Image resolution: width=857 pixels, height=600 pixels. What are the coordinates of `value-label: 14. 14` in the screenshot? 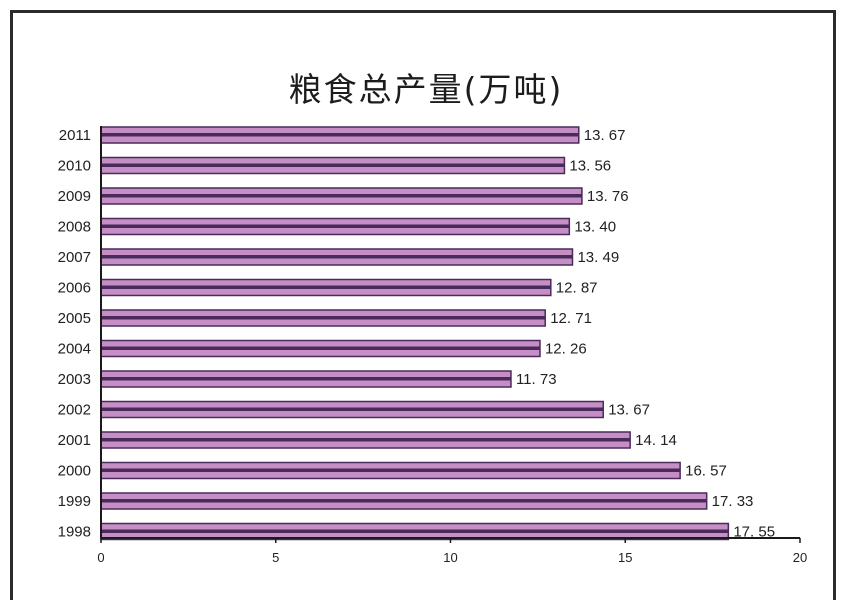 It's located at (656, 440).